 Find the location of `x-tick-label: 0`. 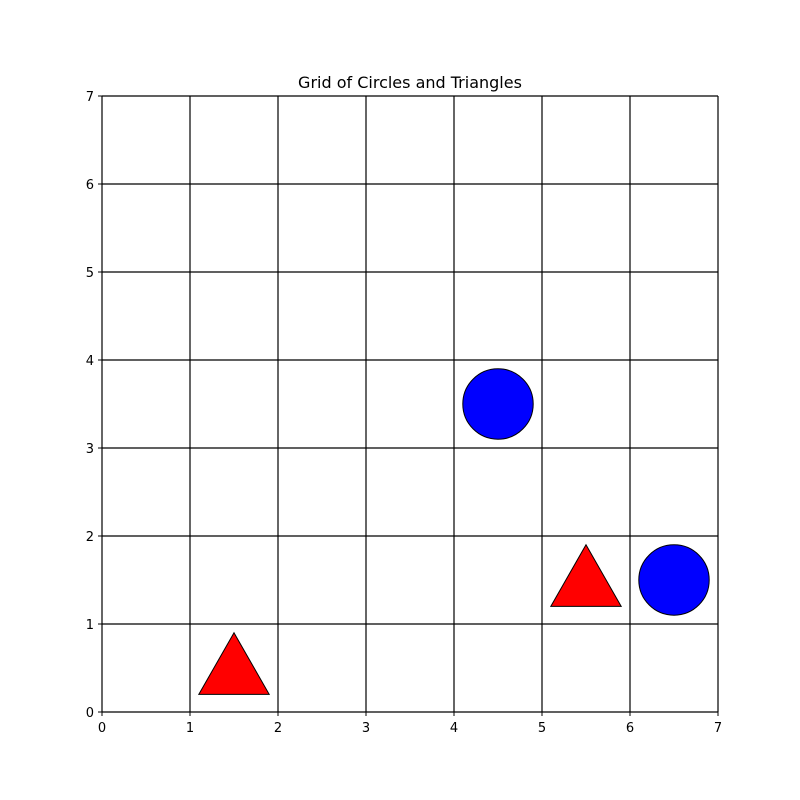

x-tick-label: 0 is located at coordinates (102, 728).